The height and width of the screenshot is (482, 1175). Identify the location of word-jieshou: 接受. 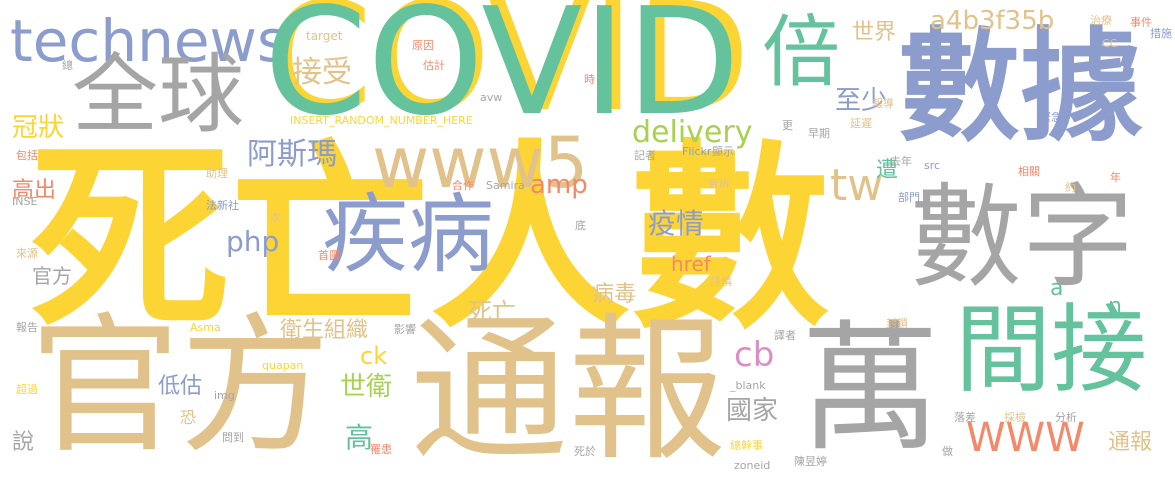
(322, 72).